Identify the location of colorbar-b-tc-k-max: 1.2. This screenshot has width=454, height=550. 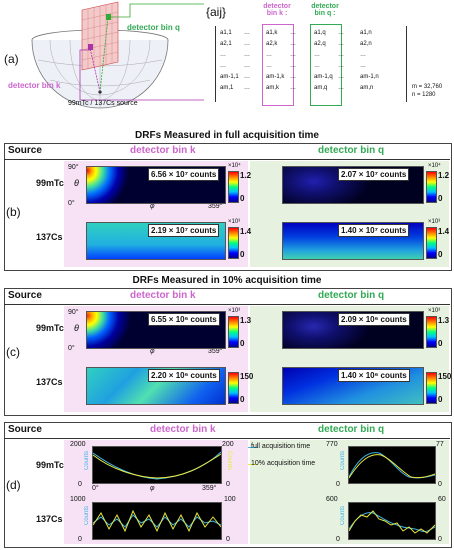
(246, 175).